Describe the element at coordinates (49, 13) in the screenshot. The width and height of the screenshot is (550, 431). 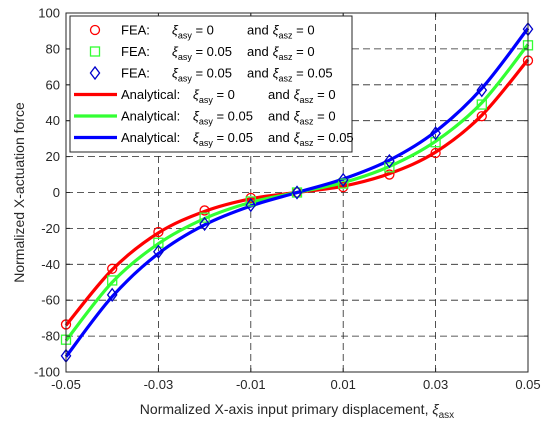
I see `y-tick-label: 100` at that location.